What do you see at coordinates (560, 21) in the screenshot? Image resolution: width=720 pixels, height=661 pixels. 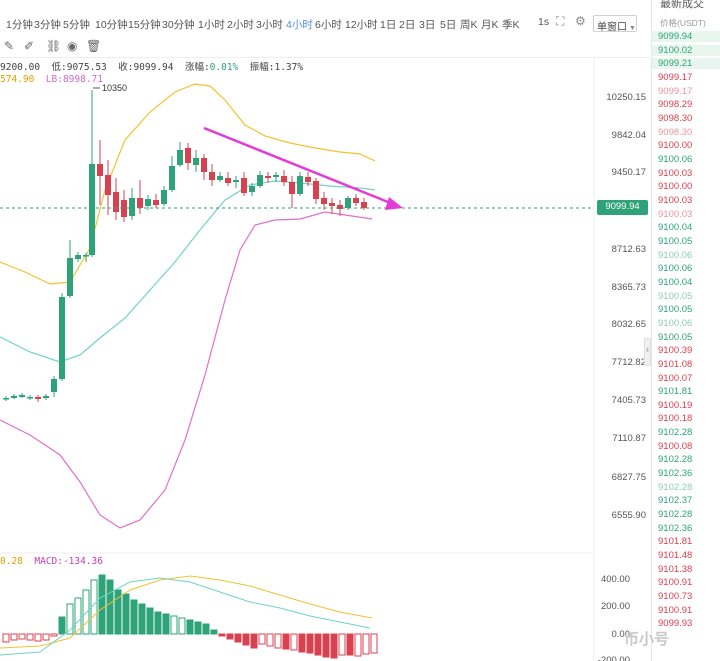 I see `fullscreen-icon: ⛶` at bounding box center [560, 21].